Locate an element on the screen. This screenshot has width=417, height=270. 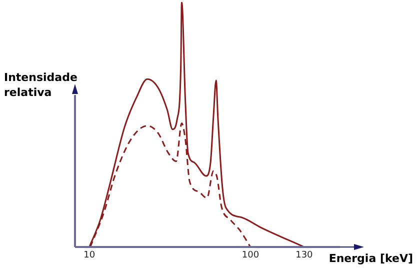
x-tick-label: 130 is located at coordinates (305, 255).